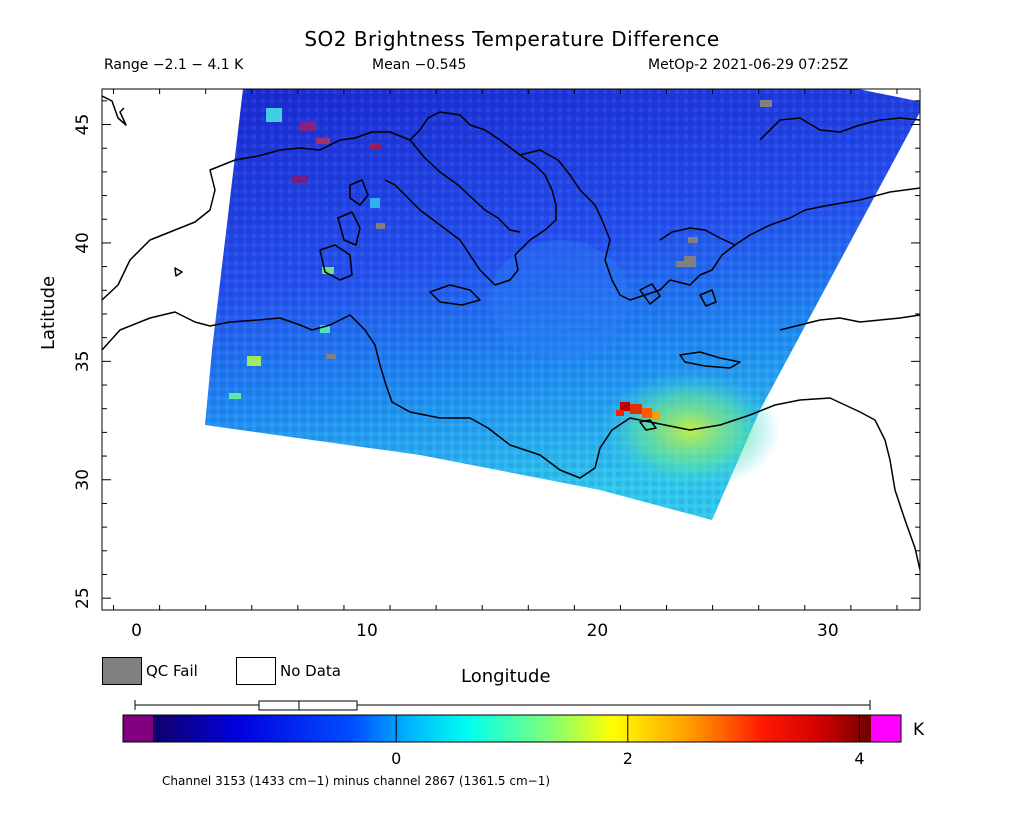 The image size is (1024, 813). I want to click on y-tick-label: 30, so click(83, 480).